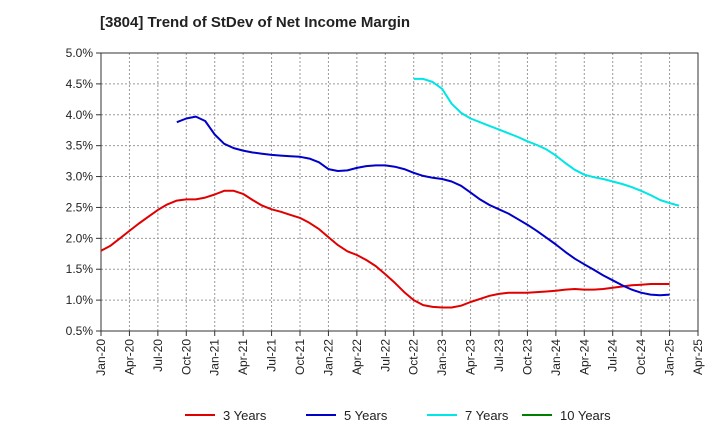  What do you see at coordinates (80, 146) in the screenshot?
I see `y-tick-label: 3.5%` at bounding box center [80, 146].